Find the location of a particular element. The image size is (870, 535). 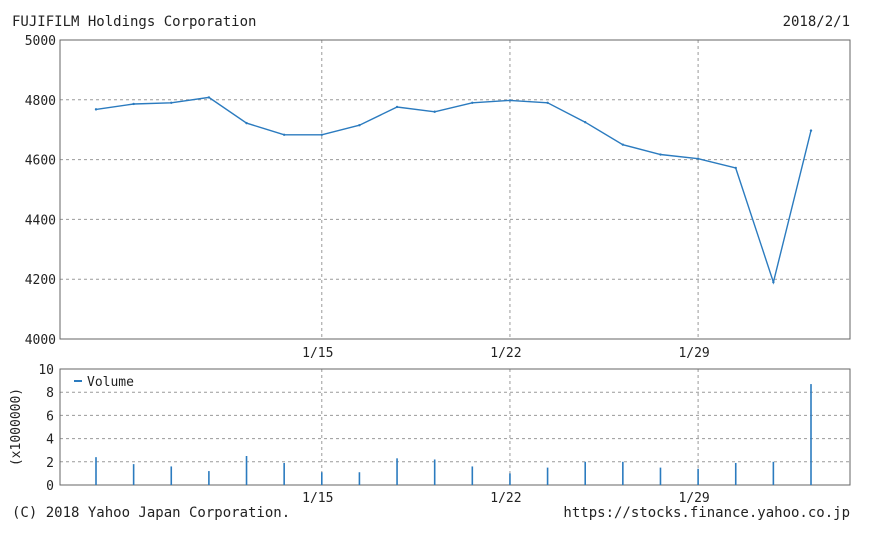

volume-y-tick-label: 10 is located at coordinates (46, 370).